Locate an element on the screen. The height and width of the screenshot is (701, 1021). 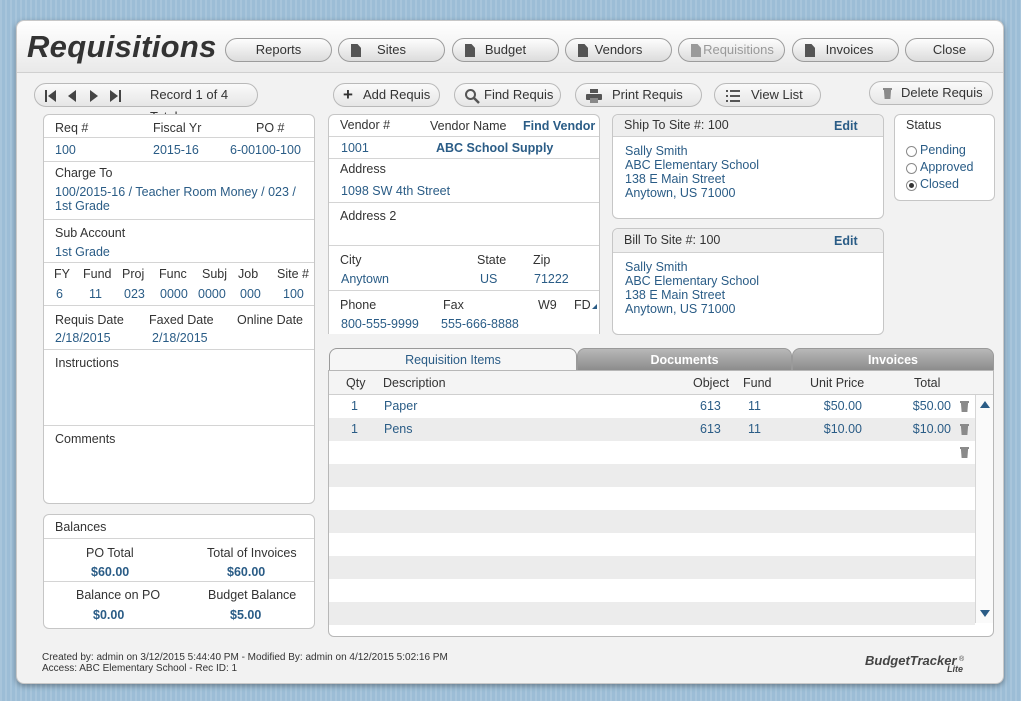
instructions-field is located at coordinates (179, 399).